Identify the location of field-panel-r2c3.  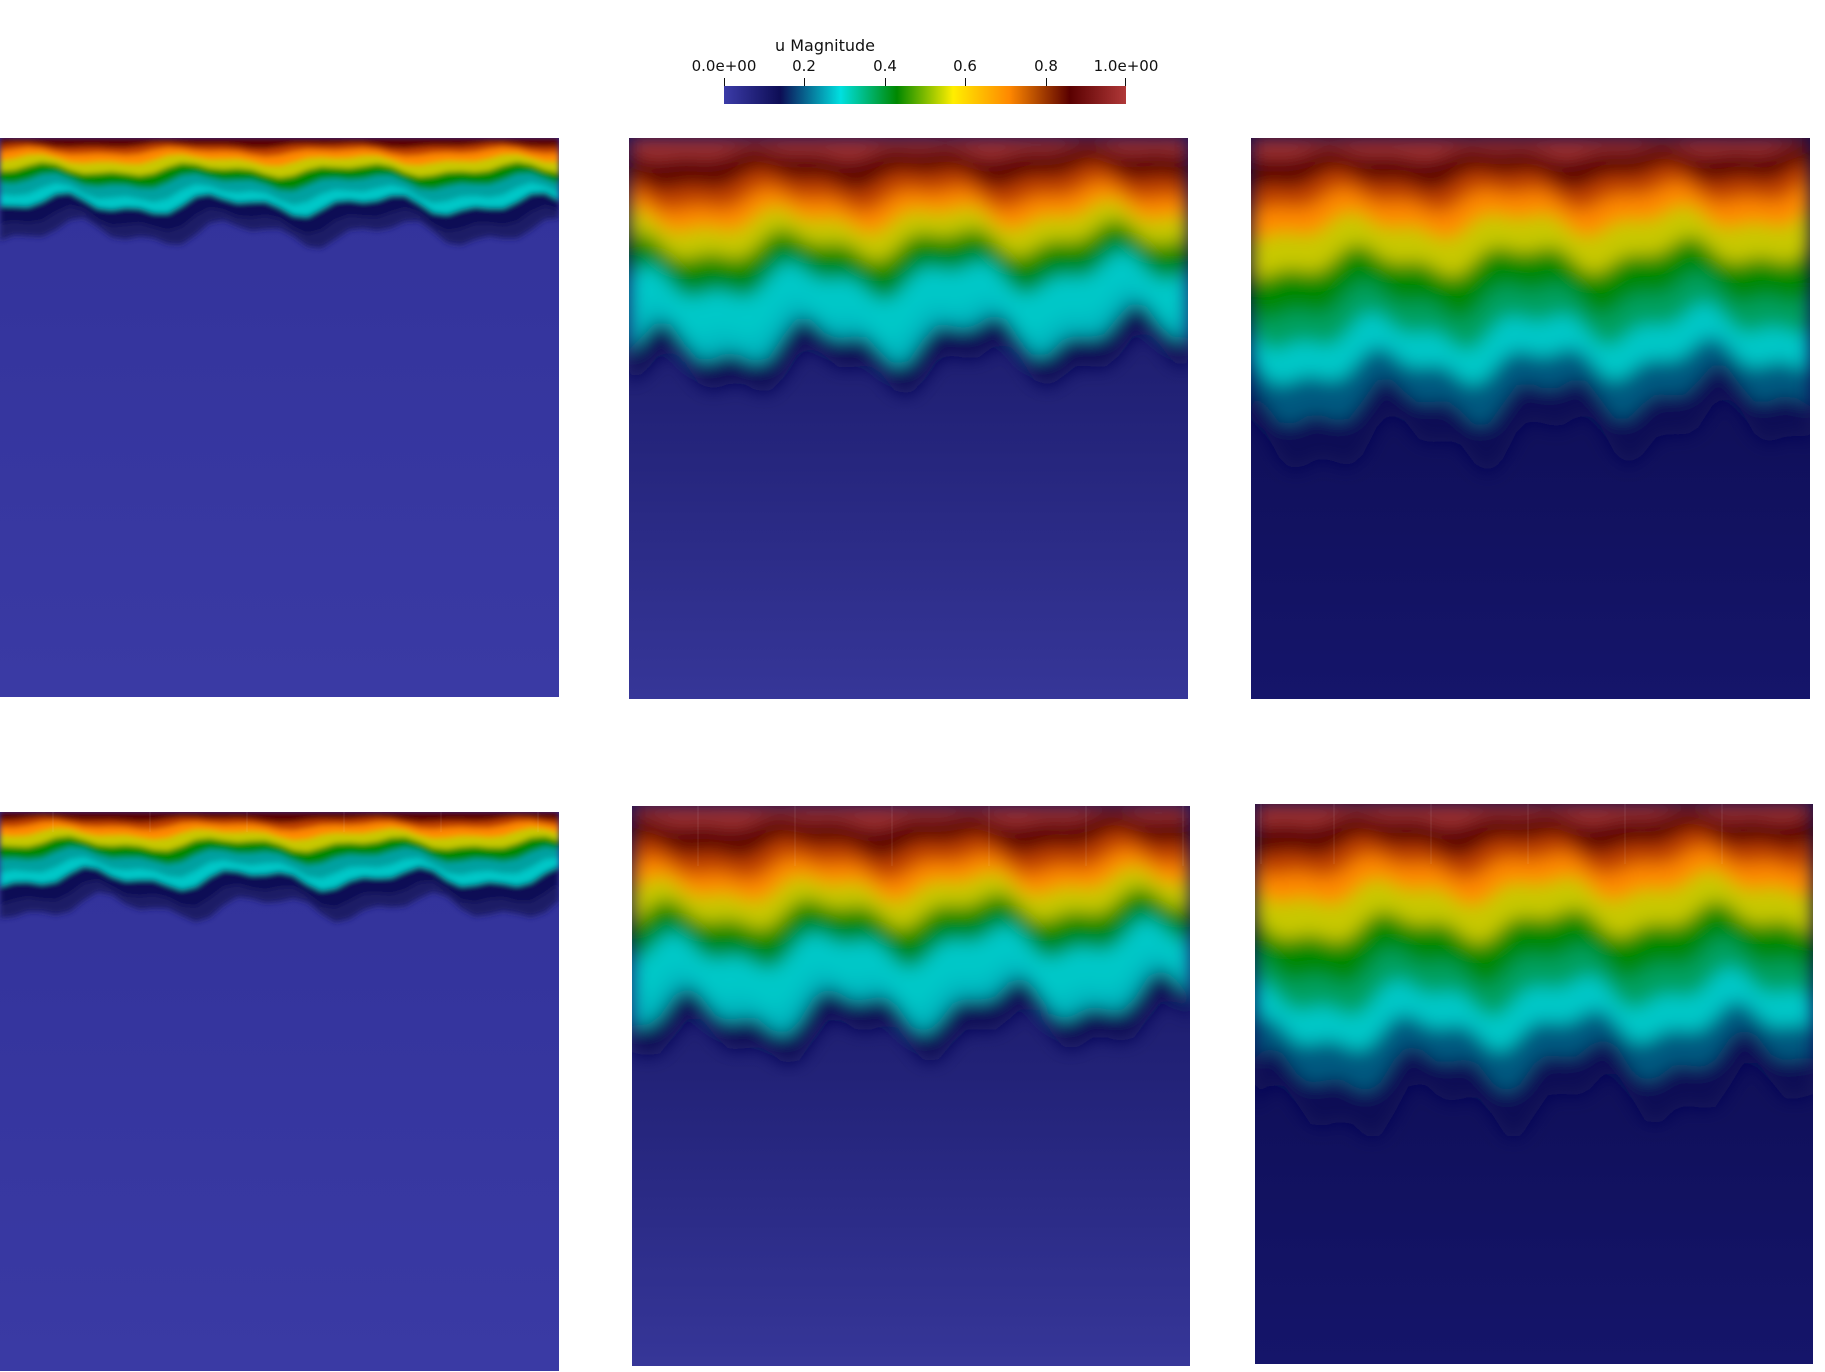
(1534, 1084).